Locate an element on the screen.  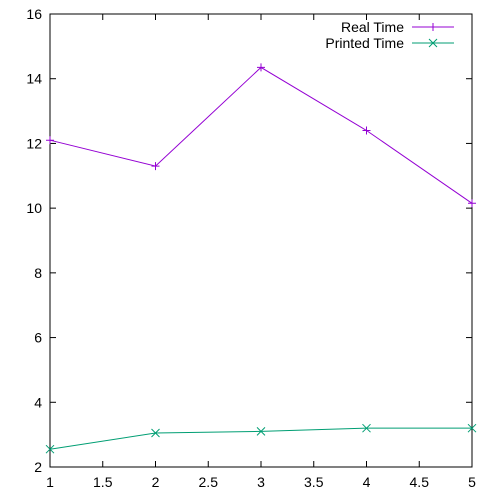
x-tick-label: 4.5 is located at coordinates (420, 482).